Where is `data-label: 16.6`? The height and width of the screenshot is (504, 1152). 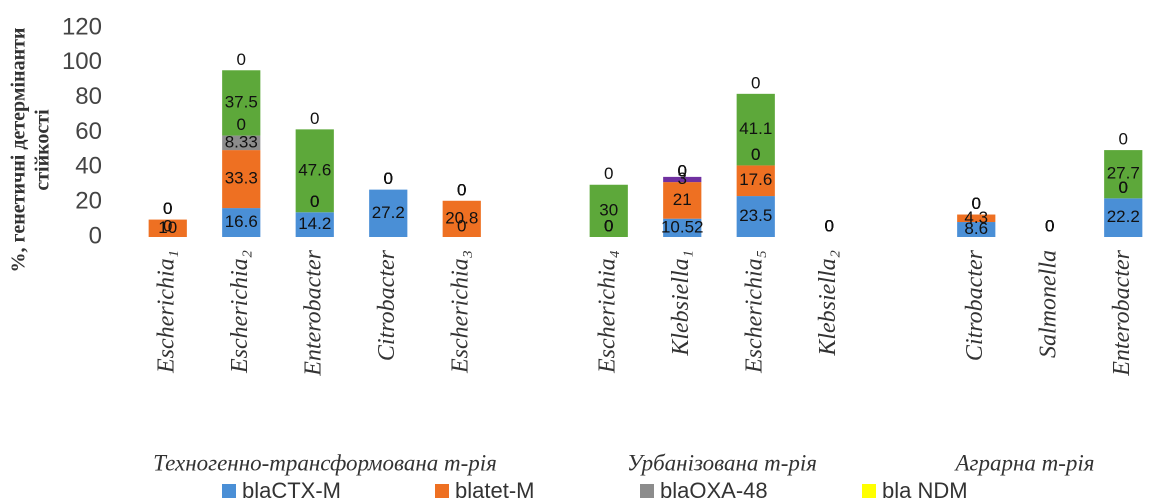 data-label: 16.6 is located at coordinates (241, 221).